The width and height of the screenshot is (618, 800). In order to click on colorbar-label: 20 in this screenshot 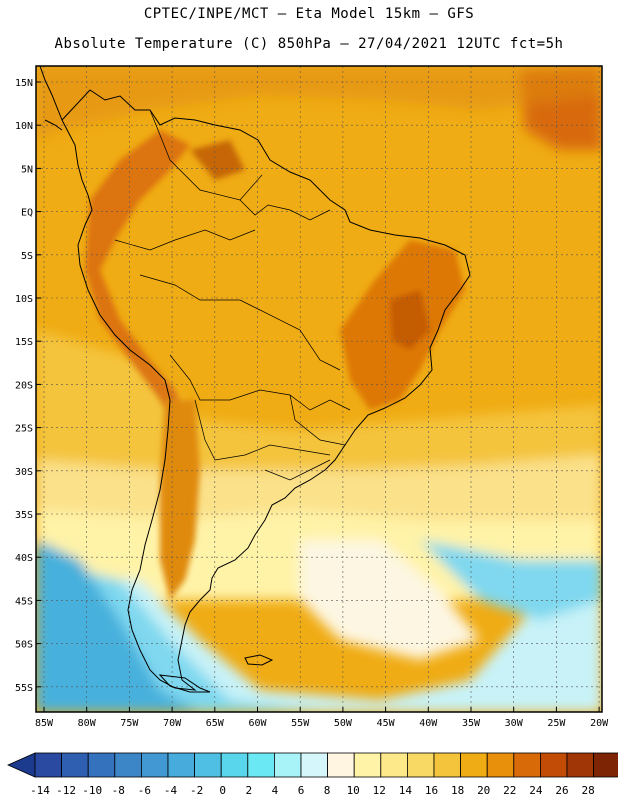, I will do `click(483, 790)`.